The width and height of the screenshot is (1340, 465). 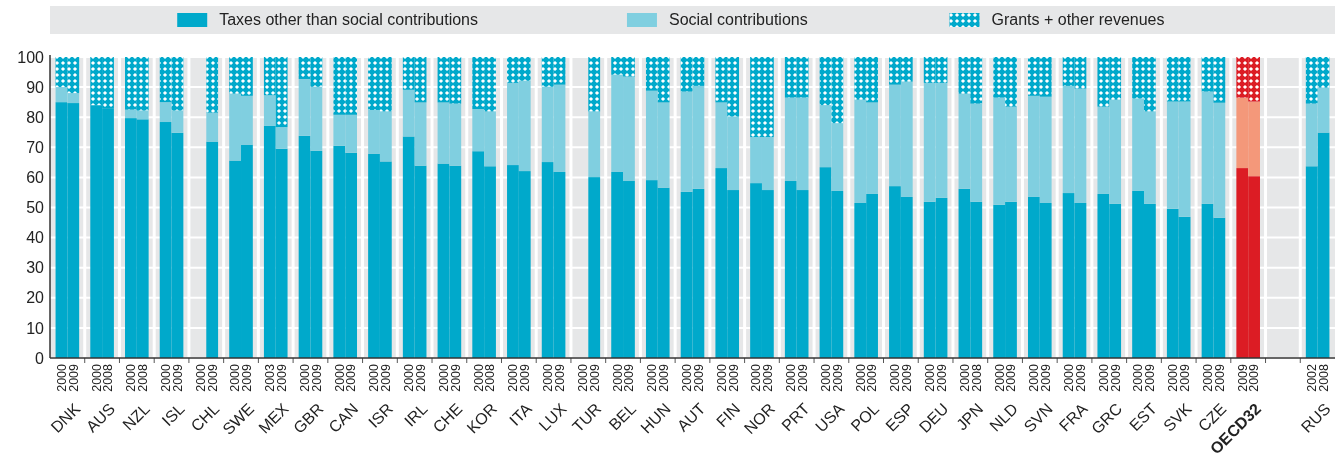 I want to click on y-tick-label: 50, so click(x=35, y=208).